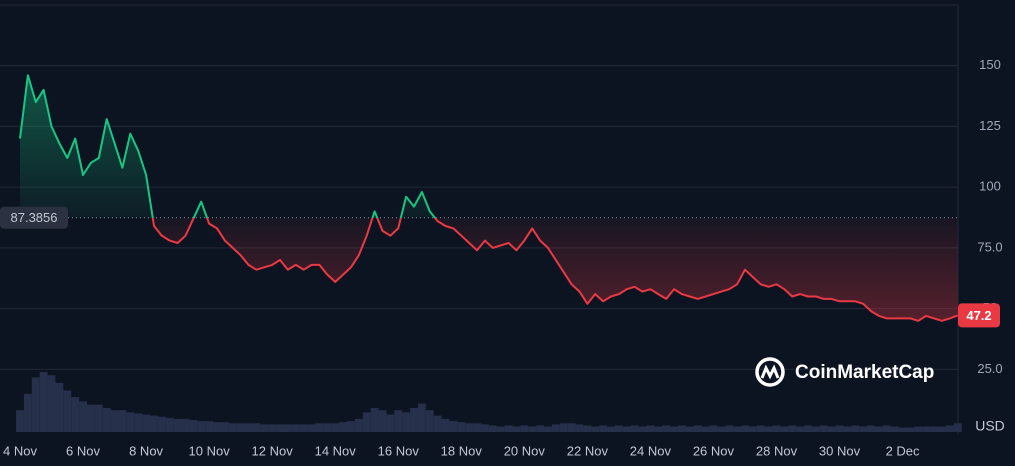  I want to click on x-tick-label: 6 Nov, so click(83, 450).